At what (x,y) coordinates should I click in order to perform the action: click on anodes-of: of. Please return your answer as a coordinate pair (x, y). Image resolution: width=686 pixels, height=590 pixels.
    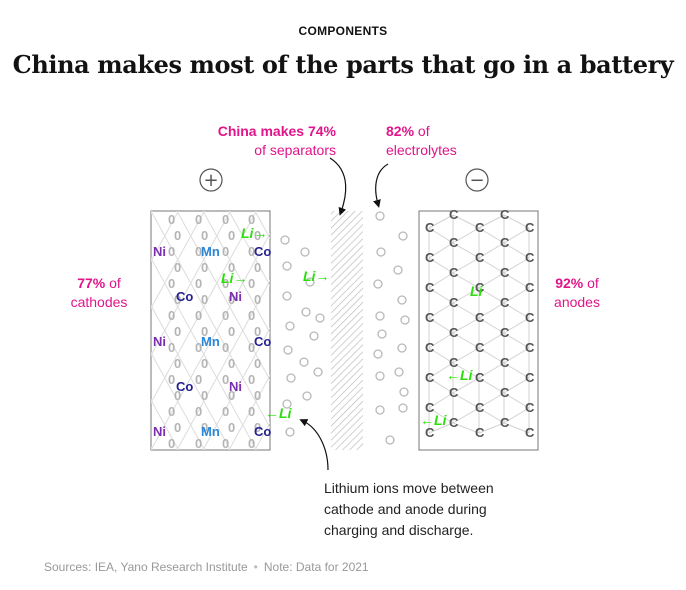
    Looking at the image, I should click on (591, 283).